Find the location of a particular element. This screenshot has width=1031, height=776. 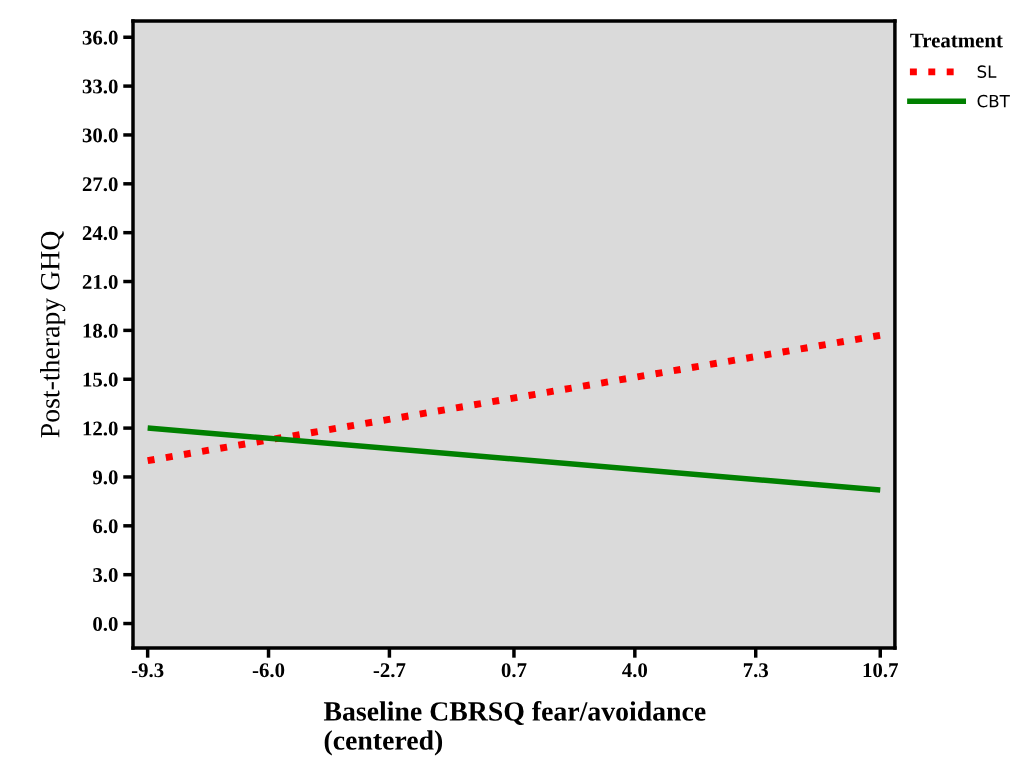

y-tick-label: 9.0 is located at coordinates (105, 477).